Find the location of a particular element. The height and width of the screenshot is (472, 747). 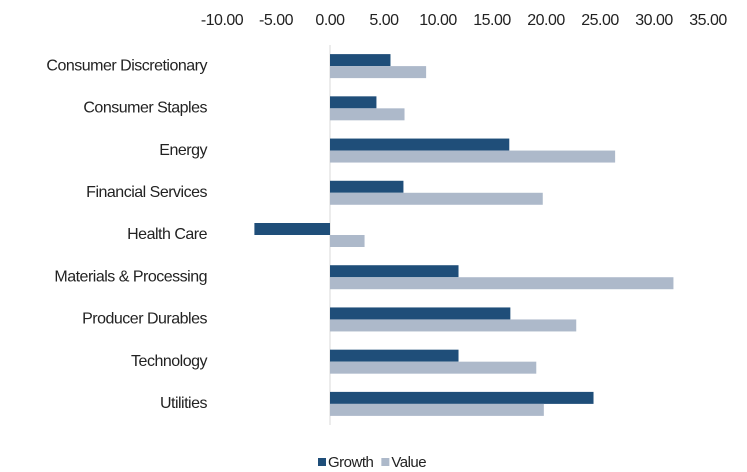

y-tick-label: Consumer Discretionary is located at coordinates (126, 65).